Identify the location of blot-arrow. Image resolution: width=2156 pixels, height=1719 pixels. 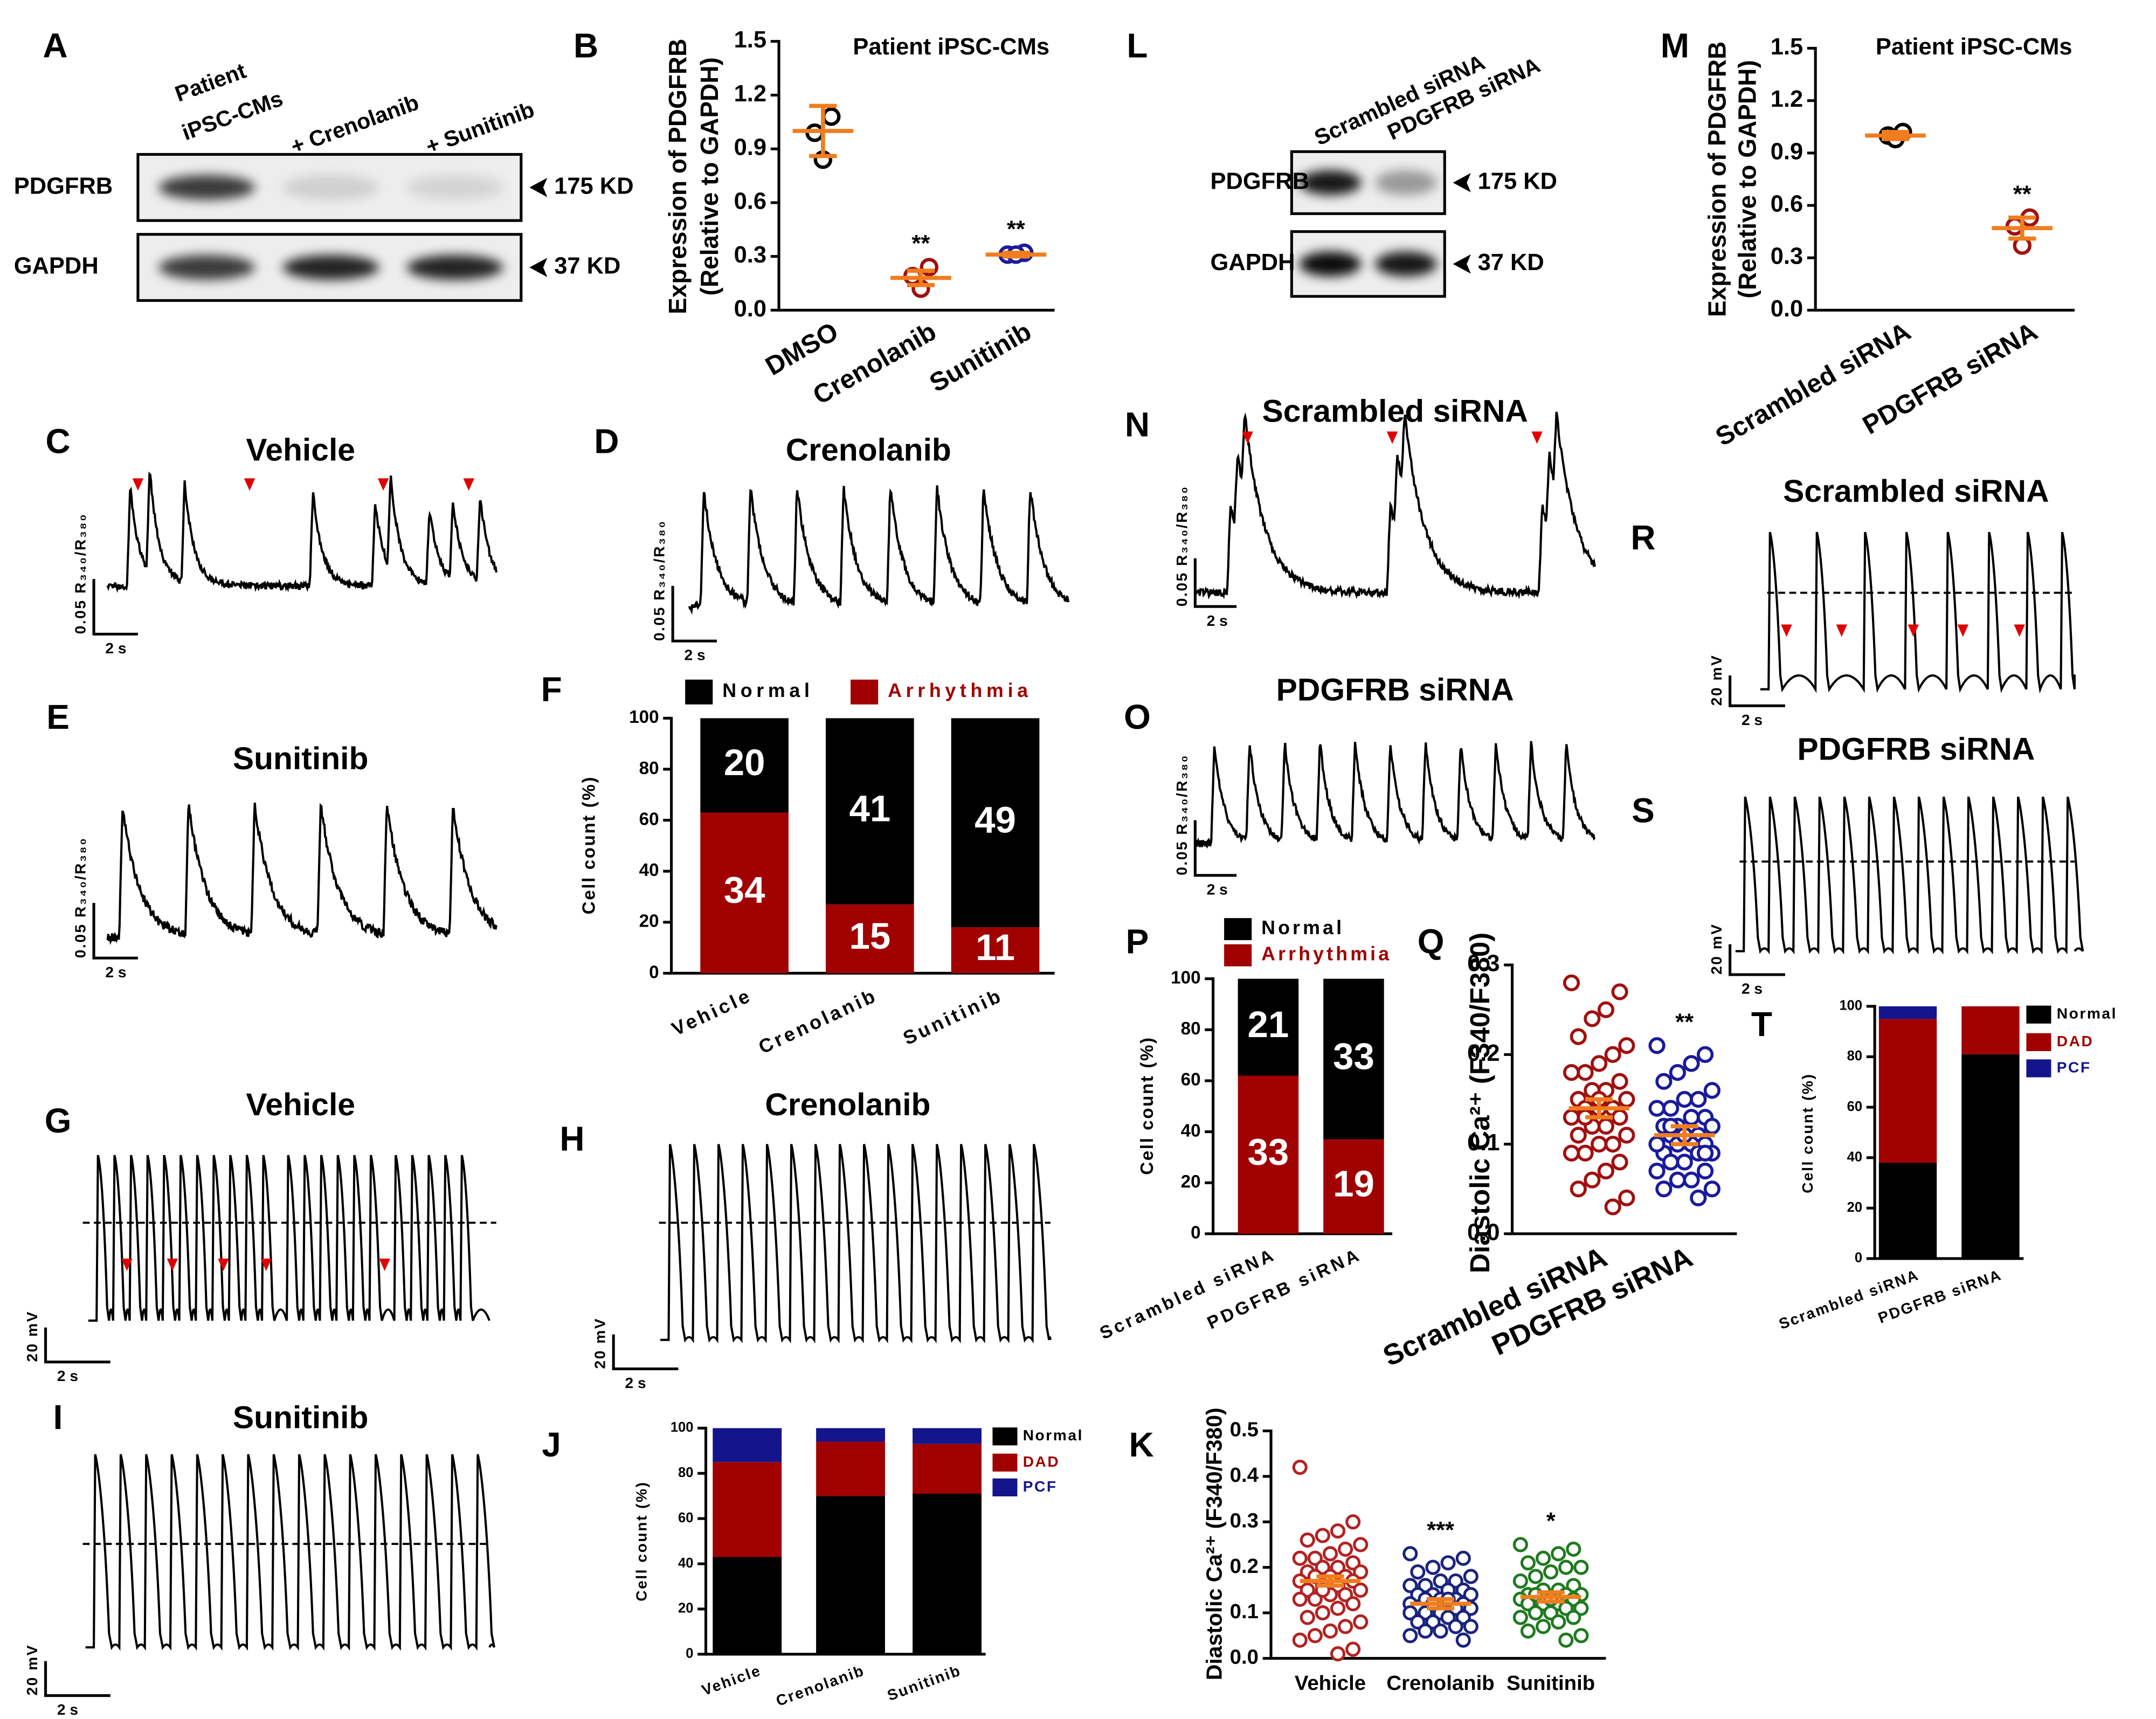
(538, 268).